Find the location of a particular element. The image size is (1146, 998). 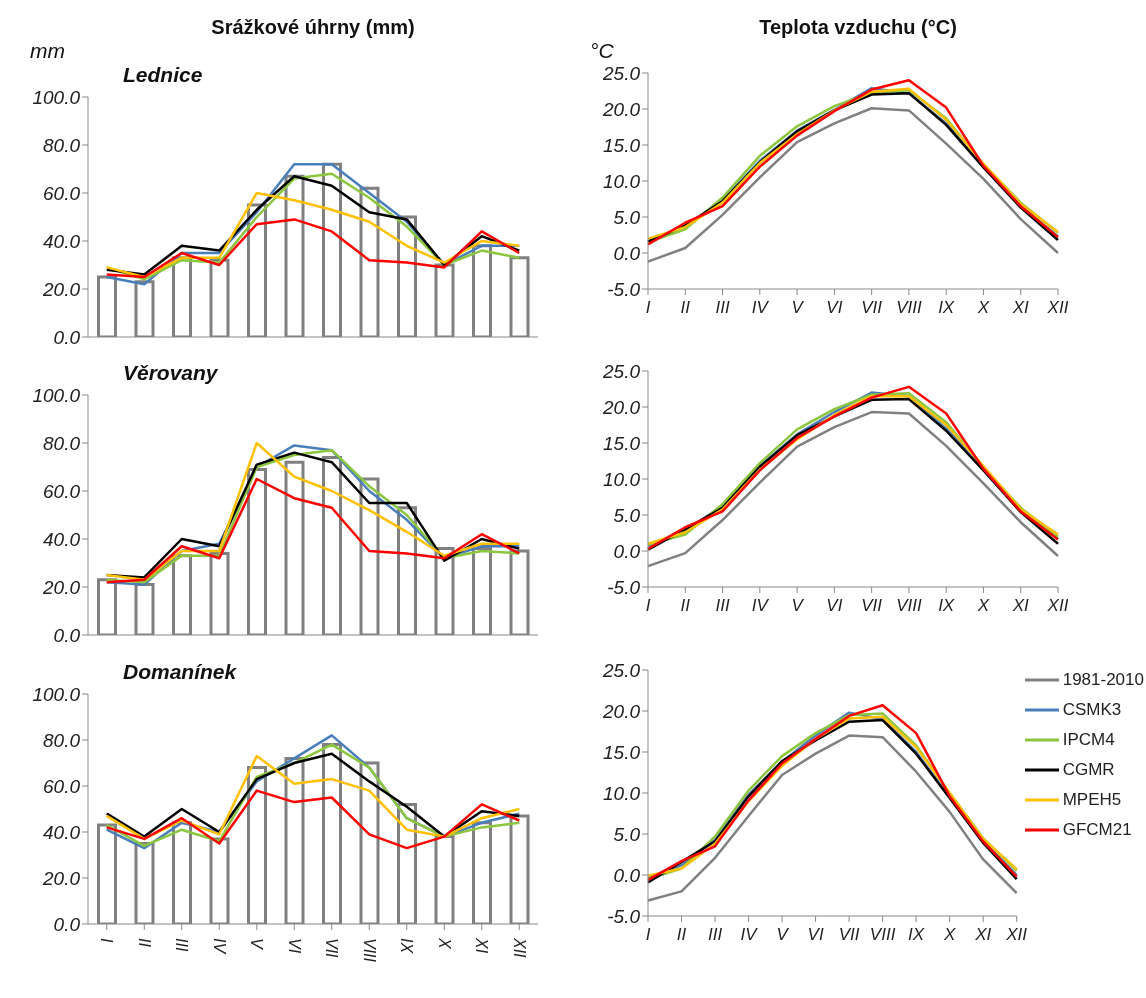

y-axis-title: mm is located at coordinates (47, 51).